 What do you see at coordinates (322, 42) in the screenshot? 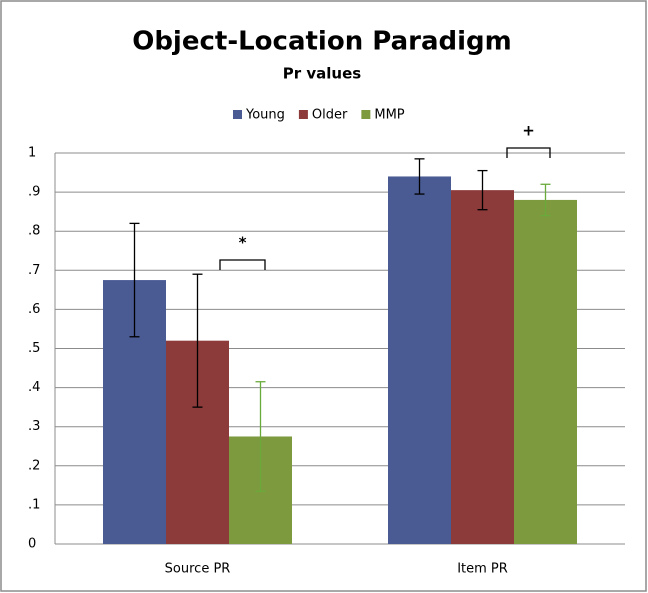
I see `chart-title: Object-Location Paradigm` at bounding box center [322, 42].